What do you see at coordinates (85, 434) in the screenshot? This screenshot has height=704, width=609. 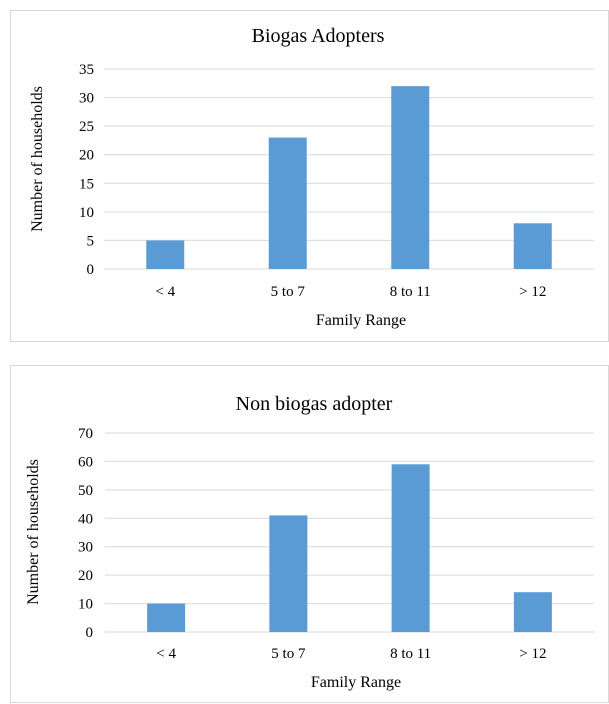 I see `y-tick-label: 70` at bounding box center [85, 434].